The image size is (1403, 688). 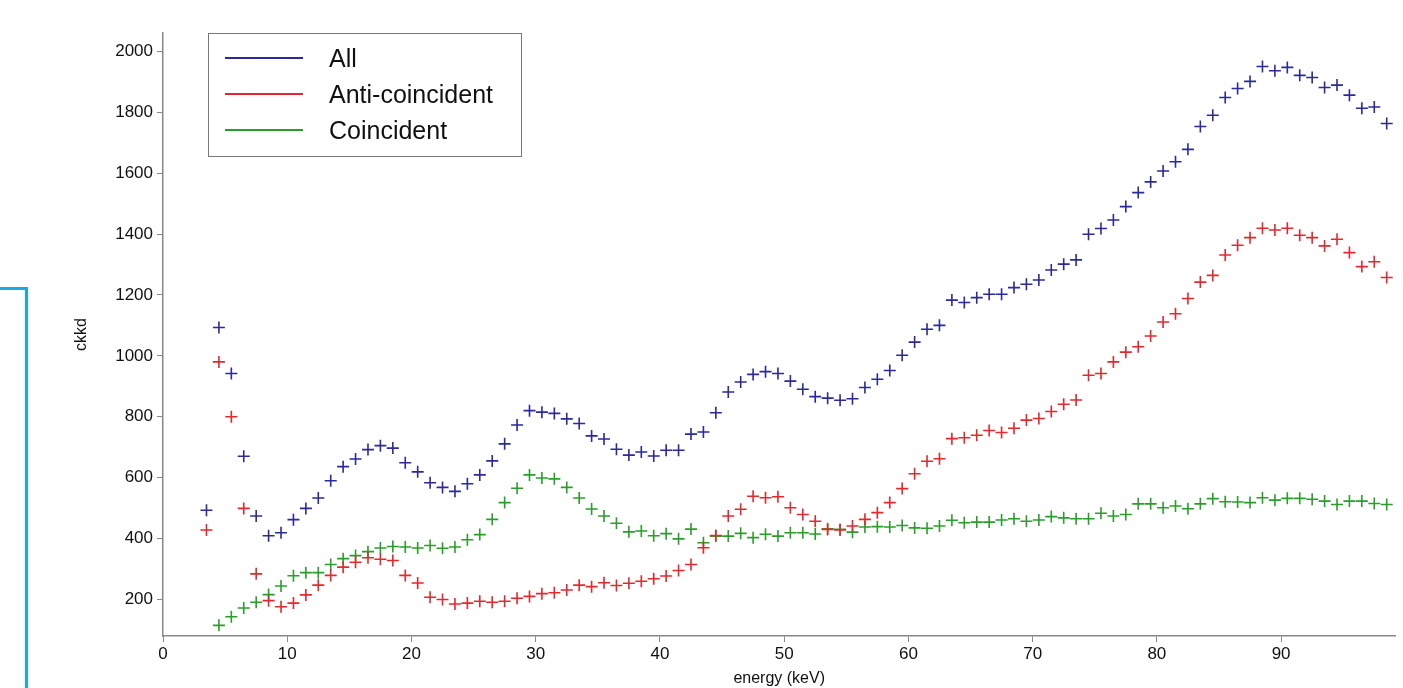 I want to click on x-tick-label: 10, so click(x=287, y=653).